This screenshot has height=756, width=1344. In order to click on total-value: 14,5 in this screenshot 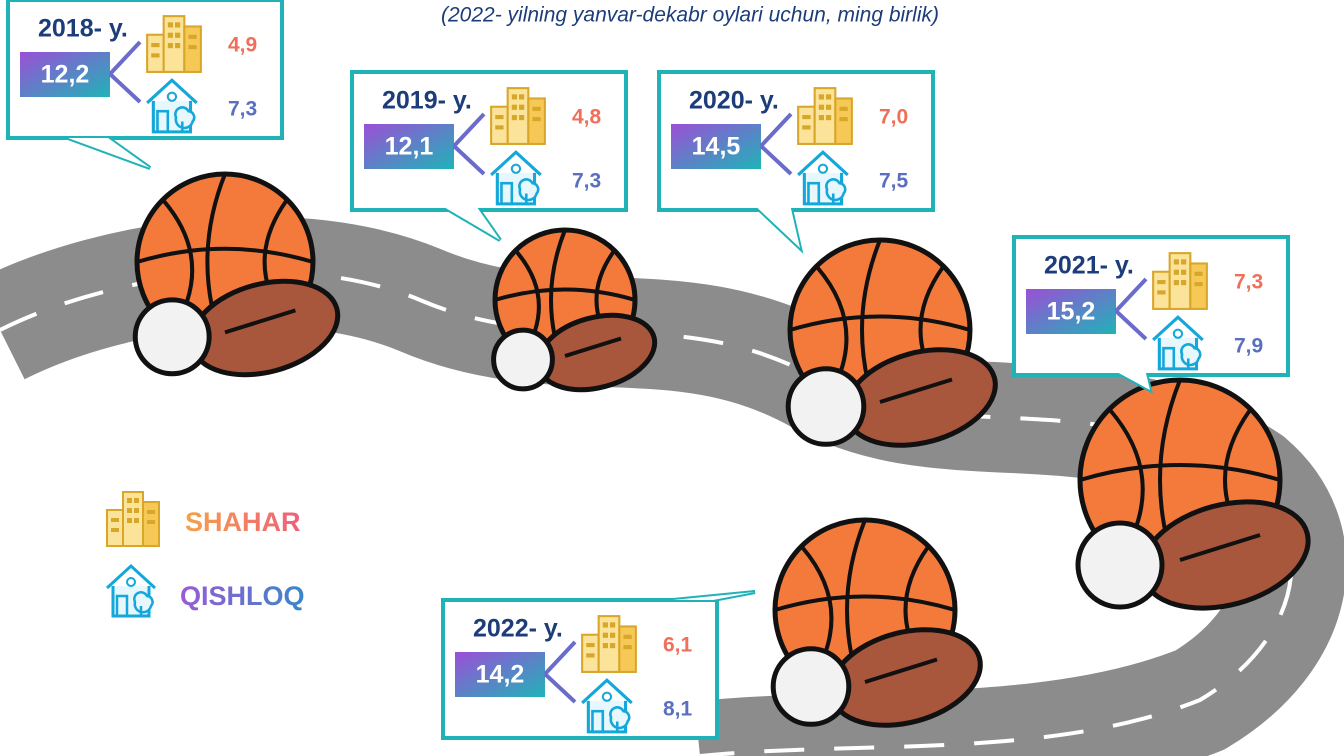, I will do `click(716, 147)`.